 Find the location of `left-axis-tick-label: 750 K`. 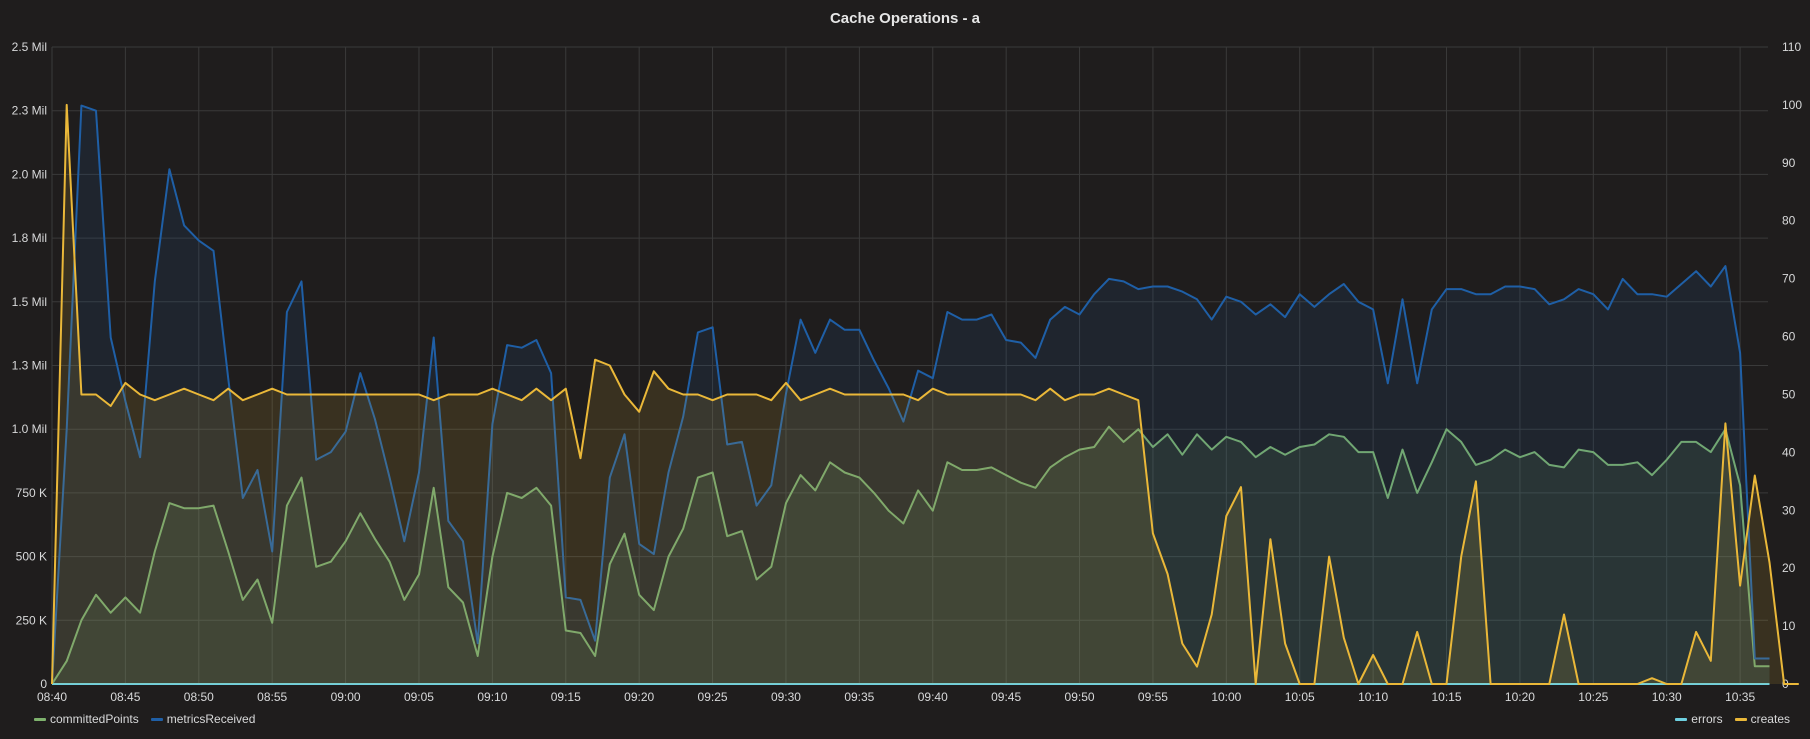

left-axis-tick-label: 750 K is located at coordinates (31, 493).